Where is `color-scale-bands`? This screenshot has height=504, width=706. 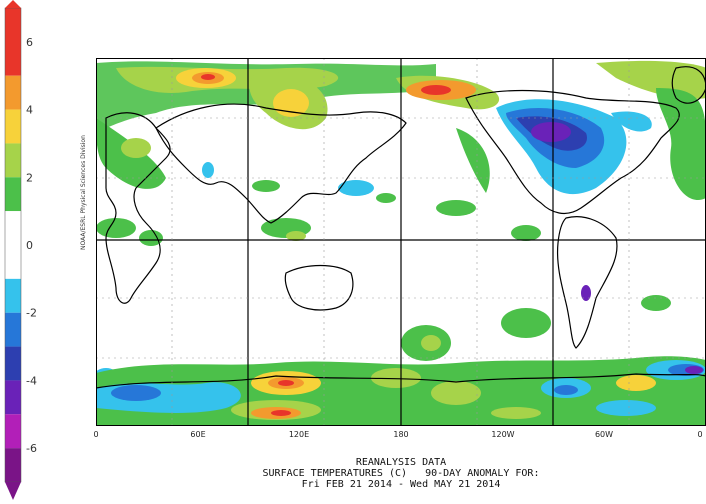
color-scale-bands is located at coordinates (13, 245).